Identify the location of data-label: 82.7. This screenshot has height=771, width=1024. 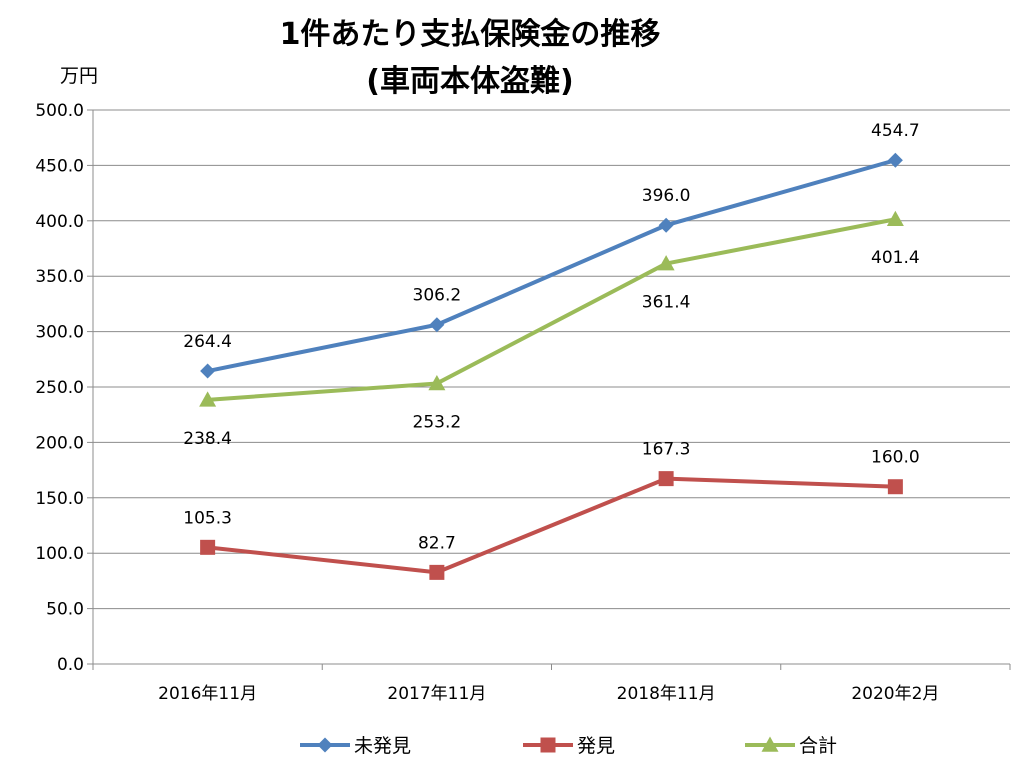
(437, 543).